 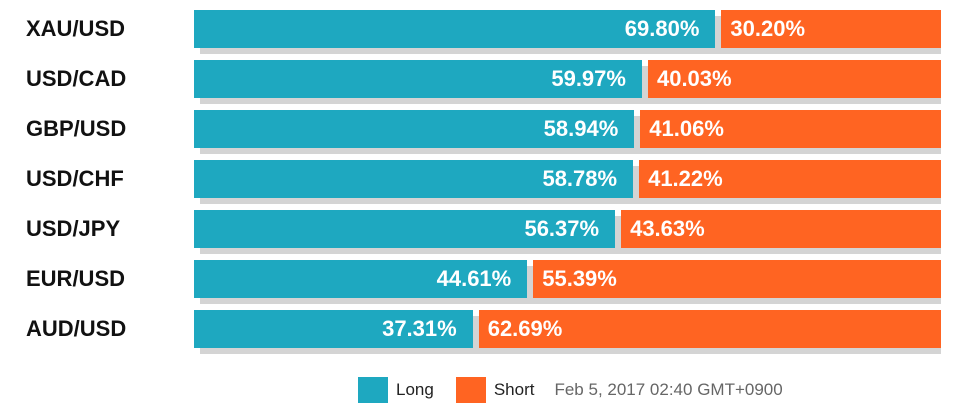 I want to click on value-short-gbp-usd: 41.06%, so click(x=686, y=128).